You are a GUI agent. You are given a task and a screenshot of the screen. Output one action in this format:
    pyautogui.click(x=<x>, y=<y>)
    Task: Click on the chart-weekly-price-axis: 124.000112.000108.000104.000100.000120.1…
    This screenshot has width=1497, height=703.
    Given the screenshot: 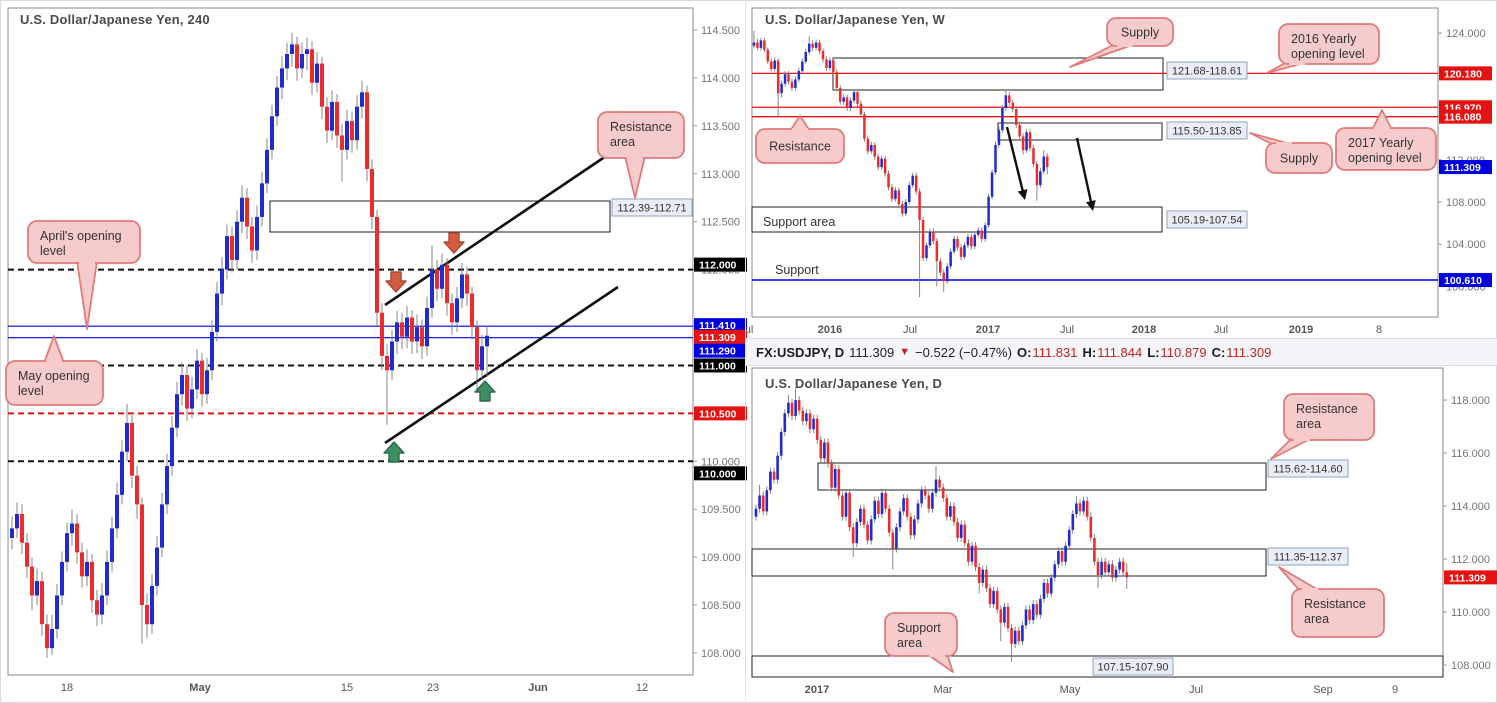 What is the action you would take?
    pyautogui.click(x=1465, y=160)
    